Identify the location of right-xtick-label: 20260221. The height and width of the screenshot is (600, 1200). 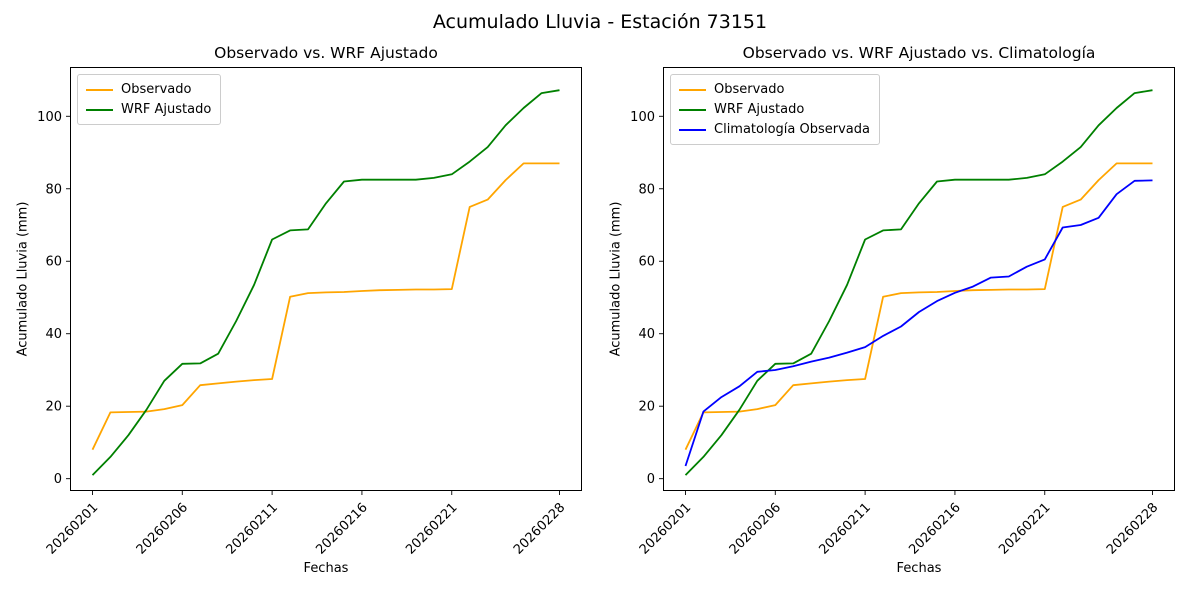
(1024, 528).